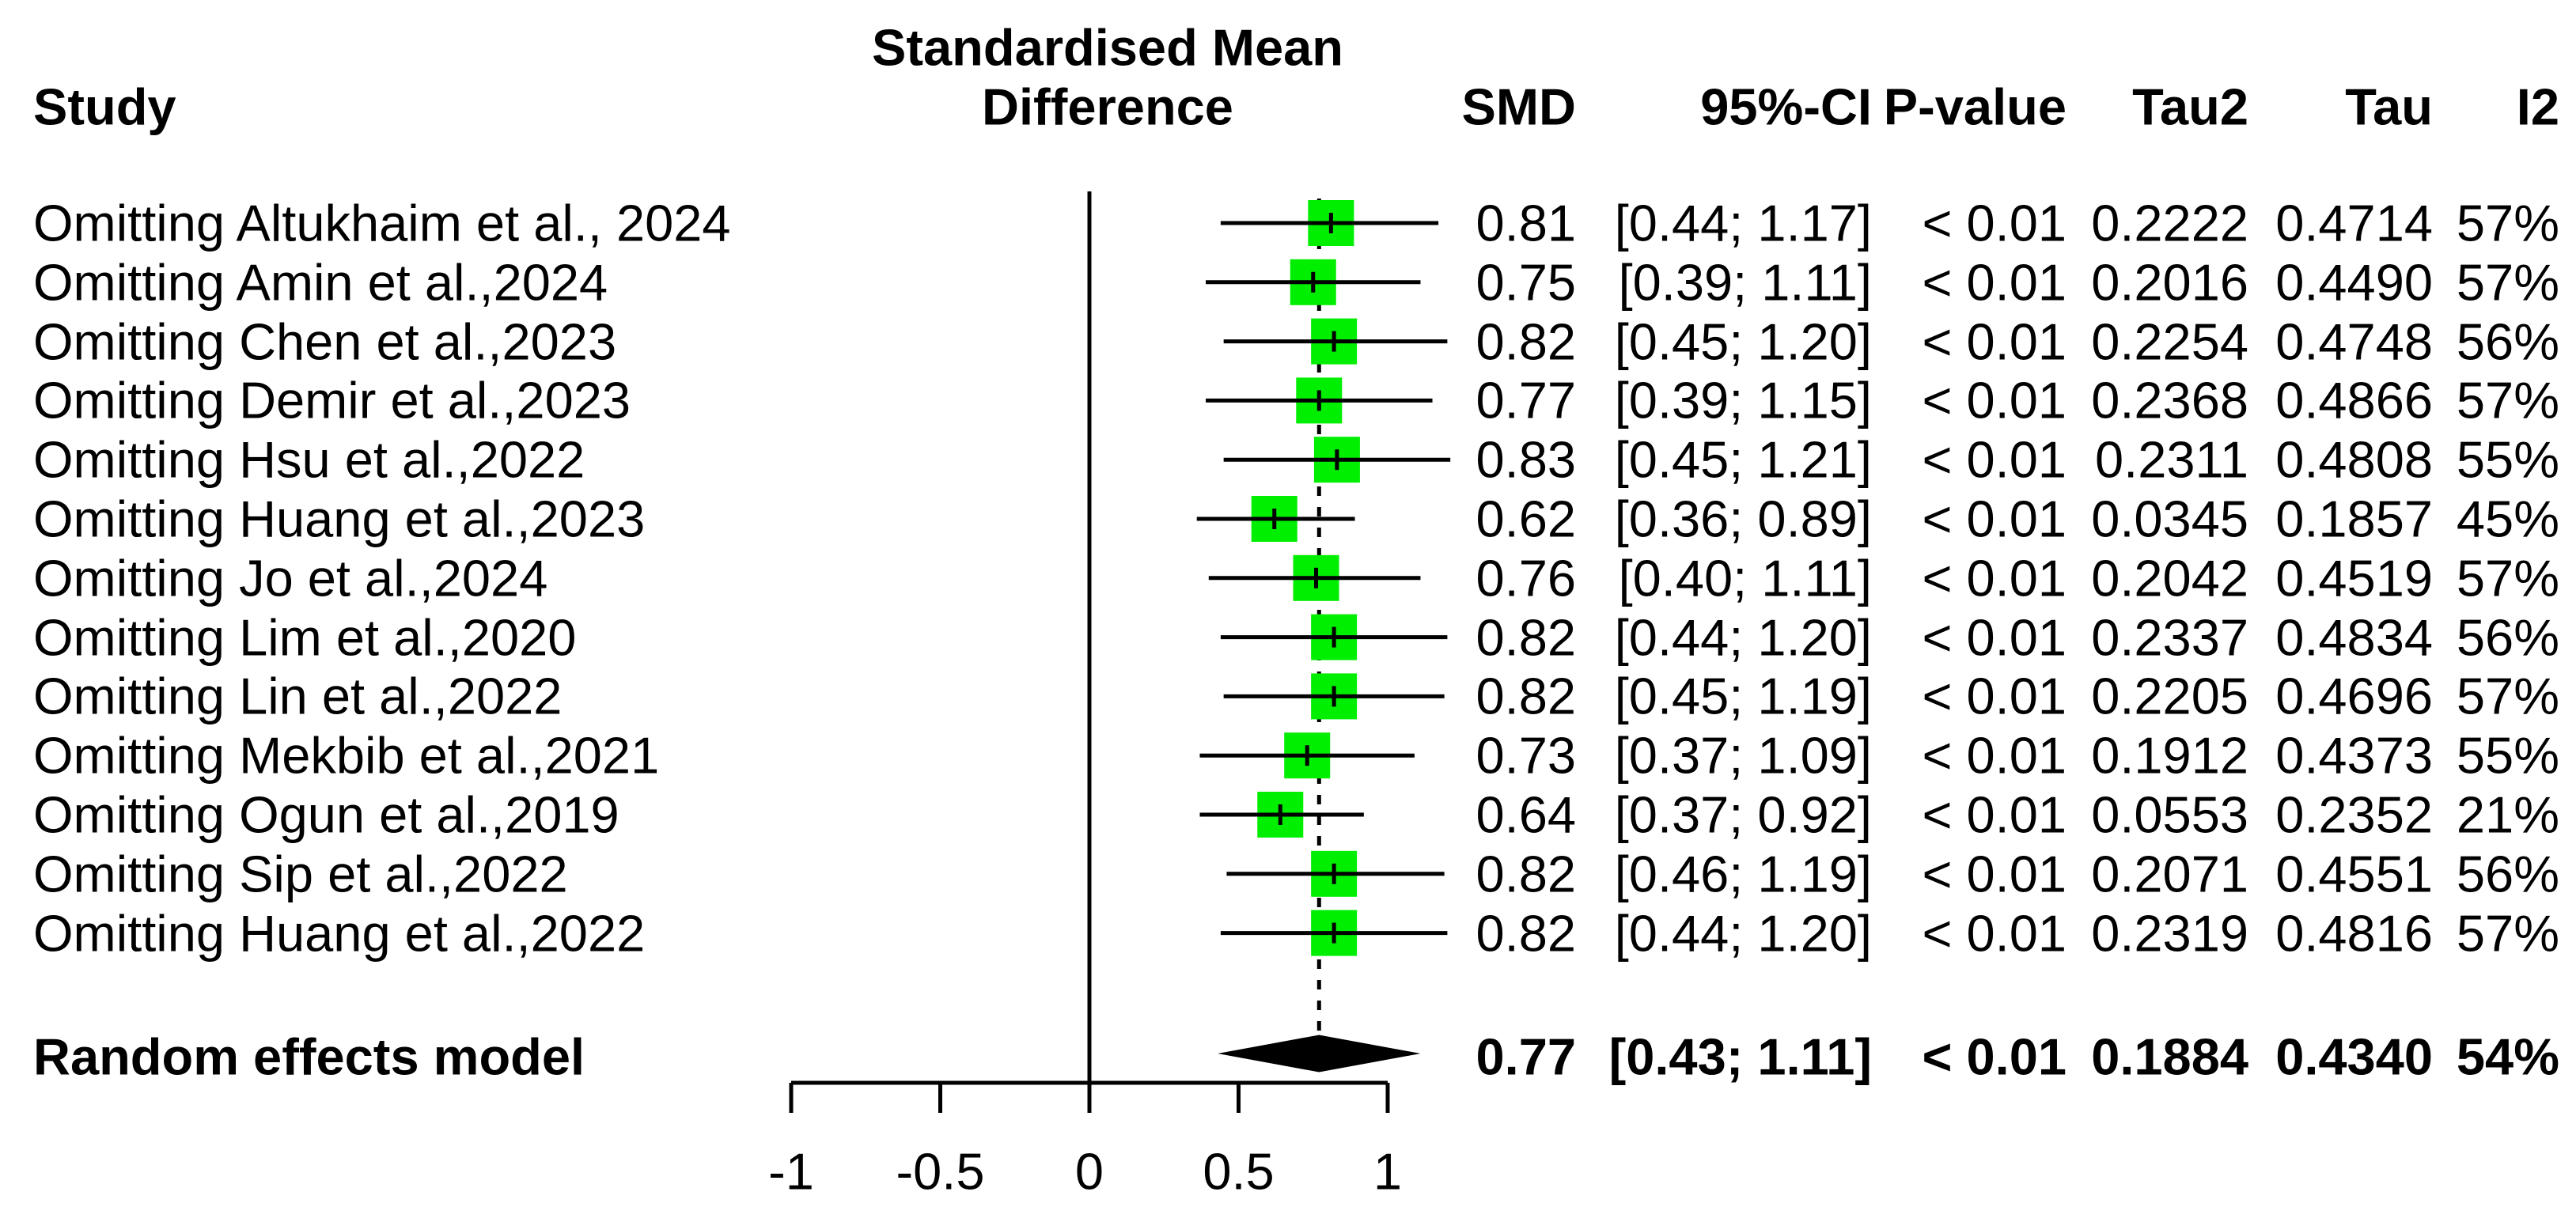 This screenshot has width=2576, height=1222. Describe the element at coordinates (300, 874) in the screenshot. I see `row-study-label: Omitting Sip et al.,2022` at that location.